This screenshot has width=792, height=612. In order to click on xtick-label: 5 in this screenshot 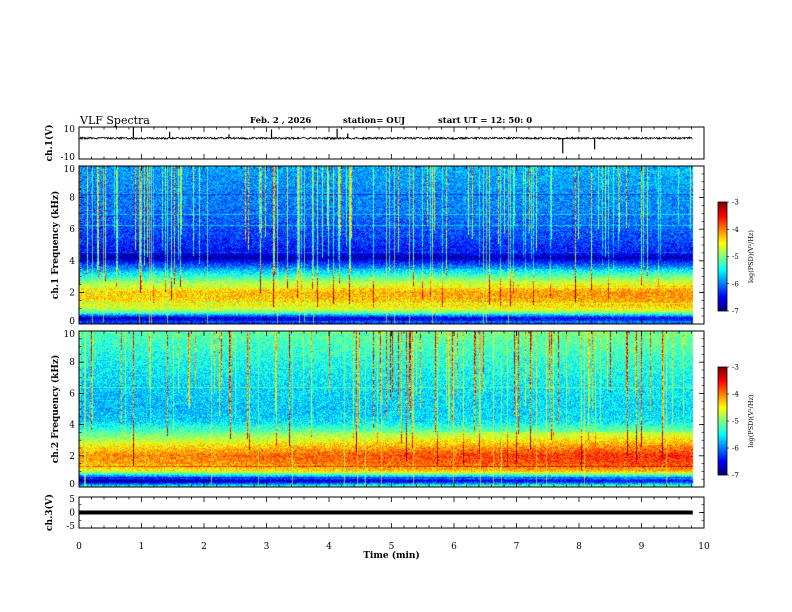, I will do `click(392, 547)`.